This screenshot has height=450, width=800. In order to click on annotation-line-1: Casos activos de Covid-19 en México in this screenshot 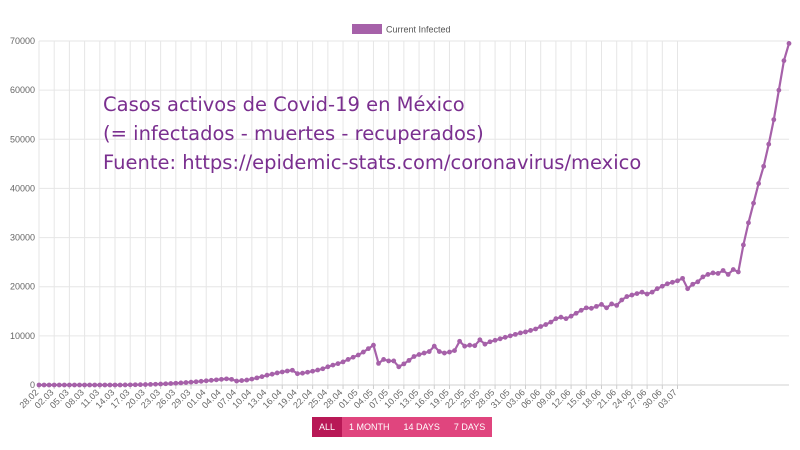, I will do `click(284, 104)`.